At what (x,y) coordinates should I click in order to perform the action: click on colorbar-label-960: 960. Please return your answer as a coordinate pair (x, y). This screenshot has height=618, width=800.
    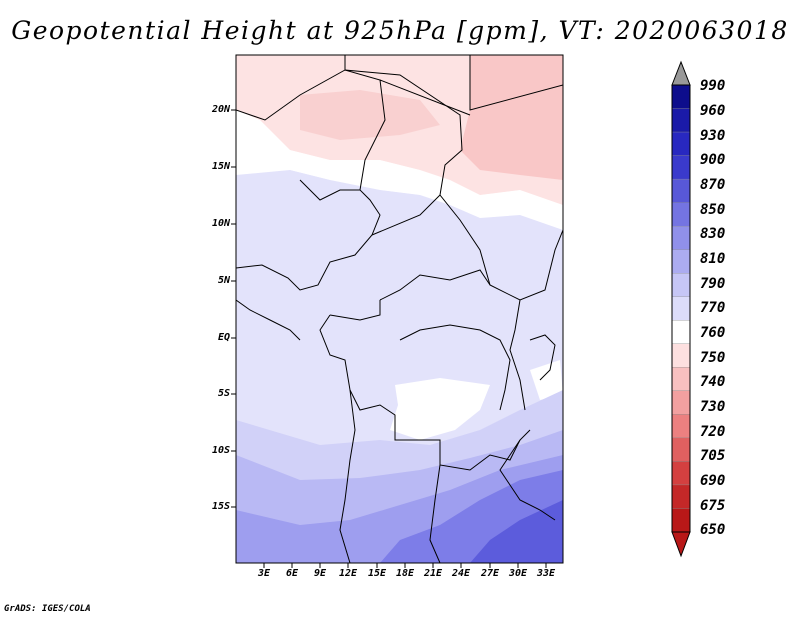
    Looking at the image, I should click on (713, 111).